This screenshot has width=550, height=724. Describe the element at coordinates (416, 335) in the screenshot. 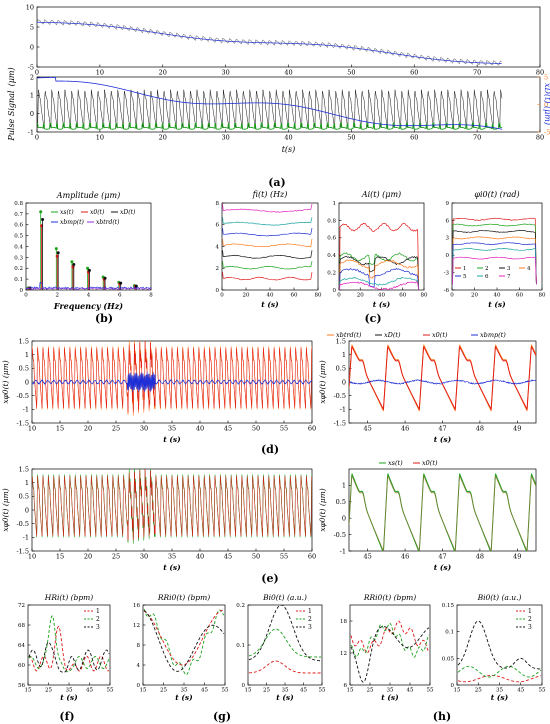

I see `legend: xbtrd(t) xD(t) x0(t) xbmp(t)` at that location.